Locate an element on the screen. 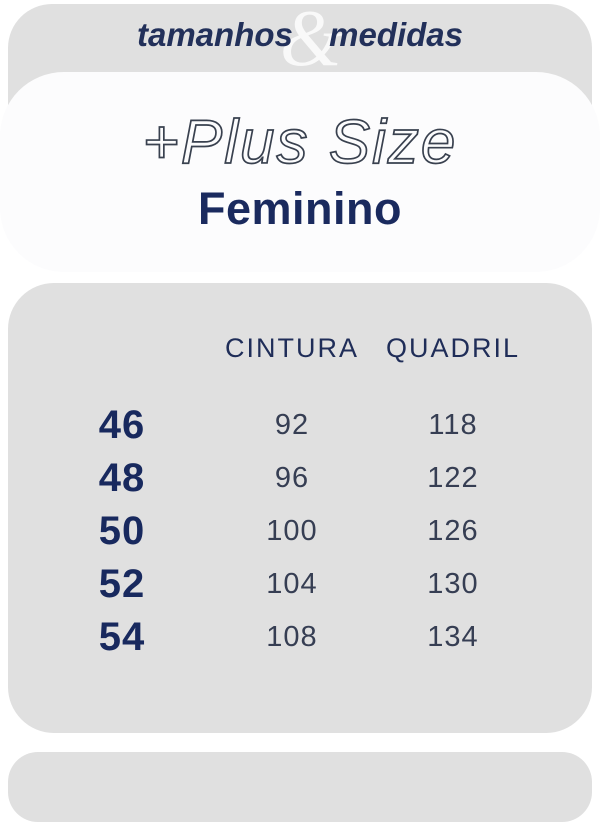 Image resolution: width=600 pixels, height=830 pixels. cintura-value: 104 is located at coordinates (292, 584).